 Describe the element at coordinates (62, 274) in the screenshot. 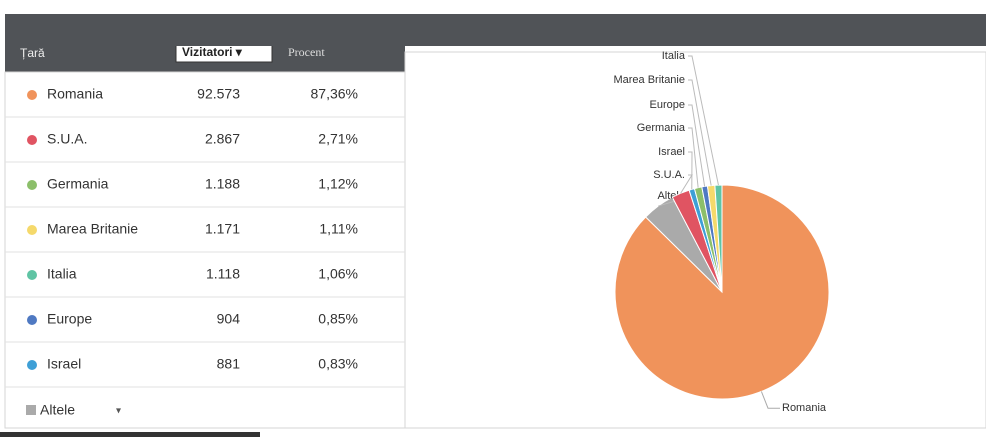

I see `country-name: Italia` at that location.